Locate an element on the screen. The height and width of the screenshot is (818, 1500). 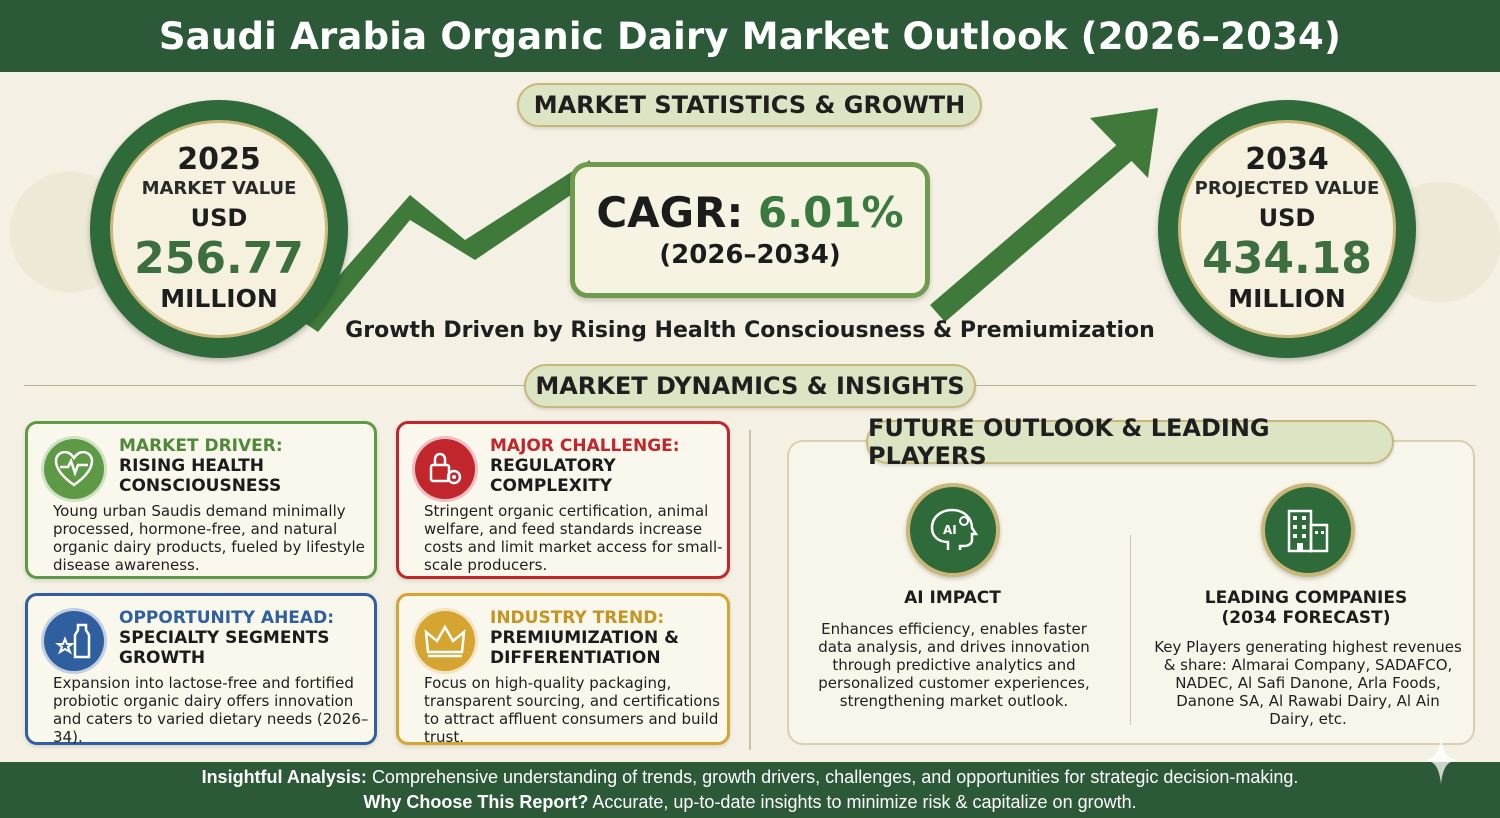
stat-2034-circle: 2034 PROJECTED VALUE USD 434.18 MILLION is located at coordinates (1287, 229).